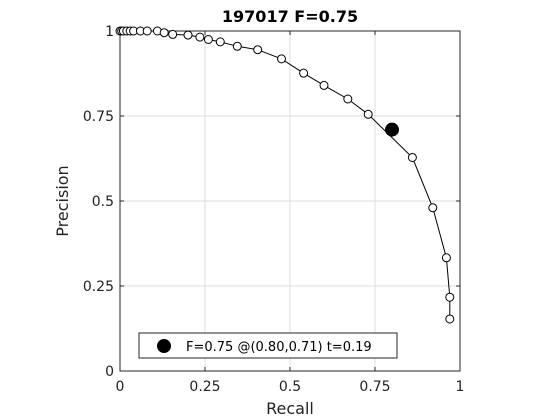 This screenshot has height=420, width=560. Describe the element at coordinates (120, 387) in the screenshot. I see `x-tick-label: 0` at that location.